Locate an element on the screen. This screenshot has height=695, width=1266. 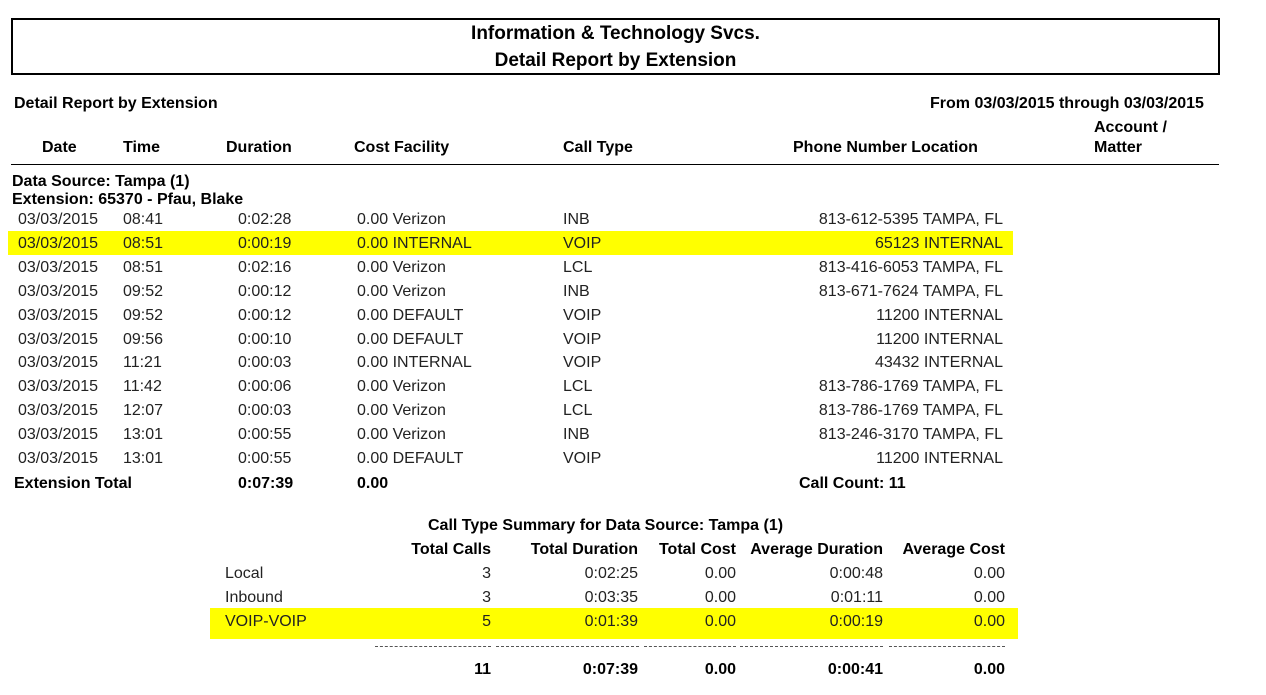
summary-row-highlight is located at coordinates (614, 623).